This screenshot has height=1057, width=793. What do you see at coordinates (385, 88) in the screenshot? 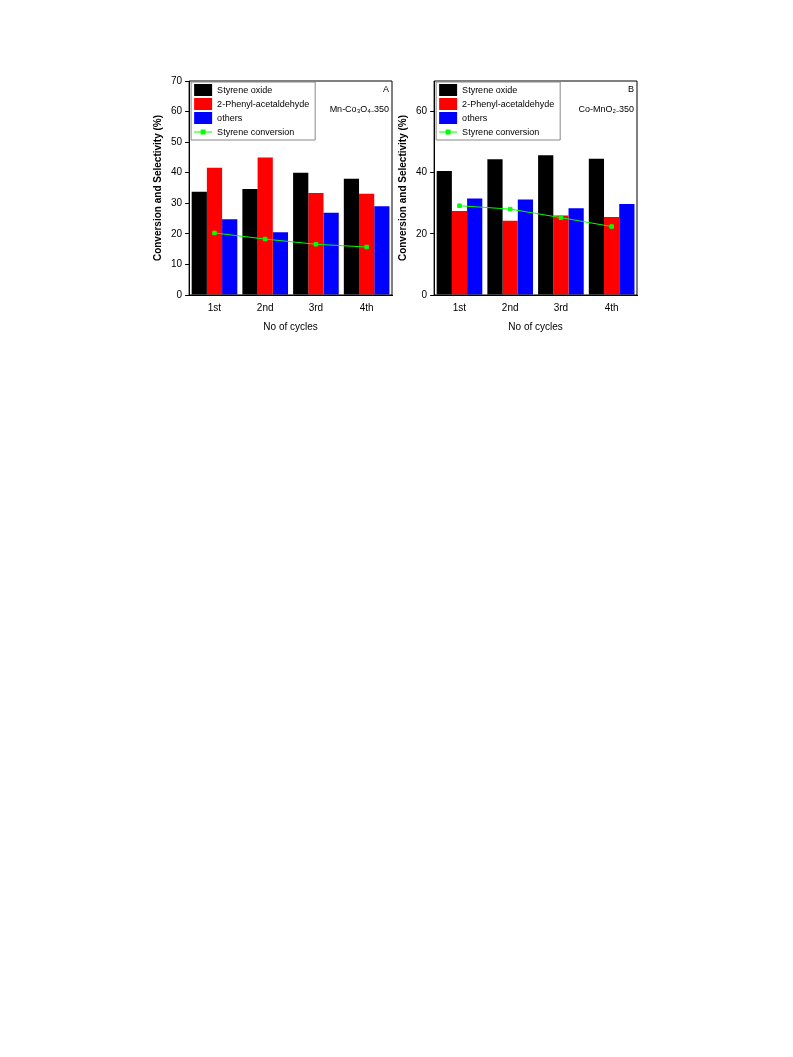
I see `annotation: A` at bounding box center [385, 88].